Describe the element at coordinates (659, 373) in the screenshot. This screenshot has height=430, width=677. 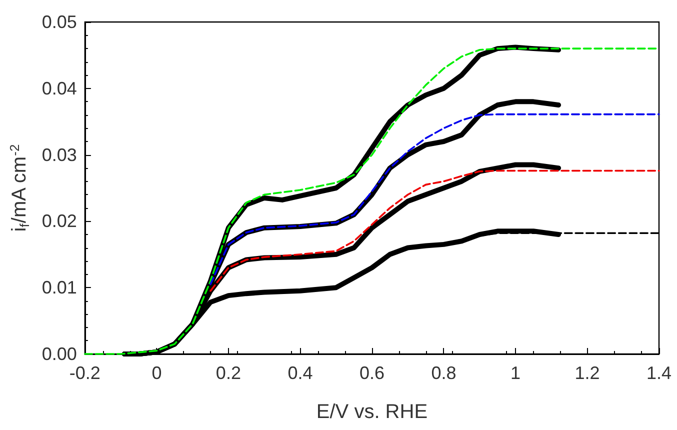
I see `x-tick-label: 1.4` at that location.